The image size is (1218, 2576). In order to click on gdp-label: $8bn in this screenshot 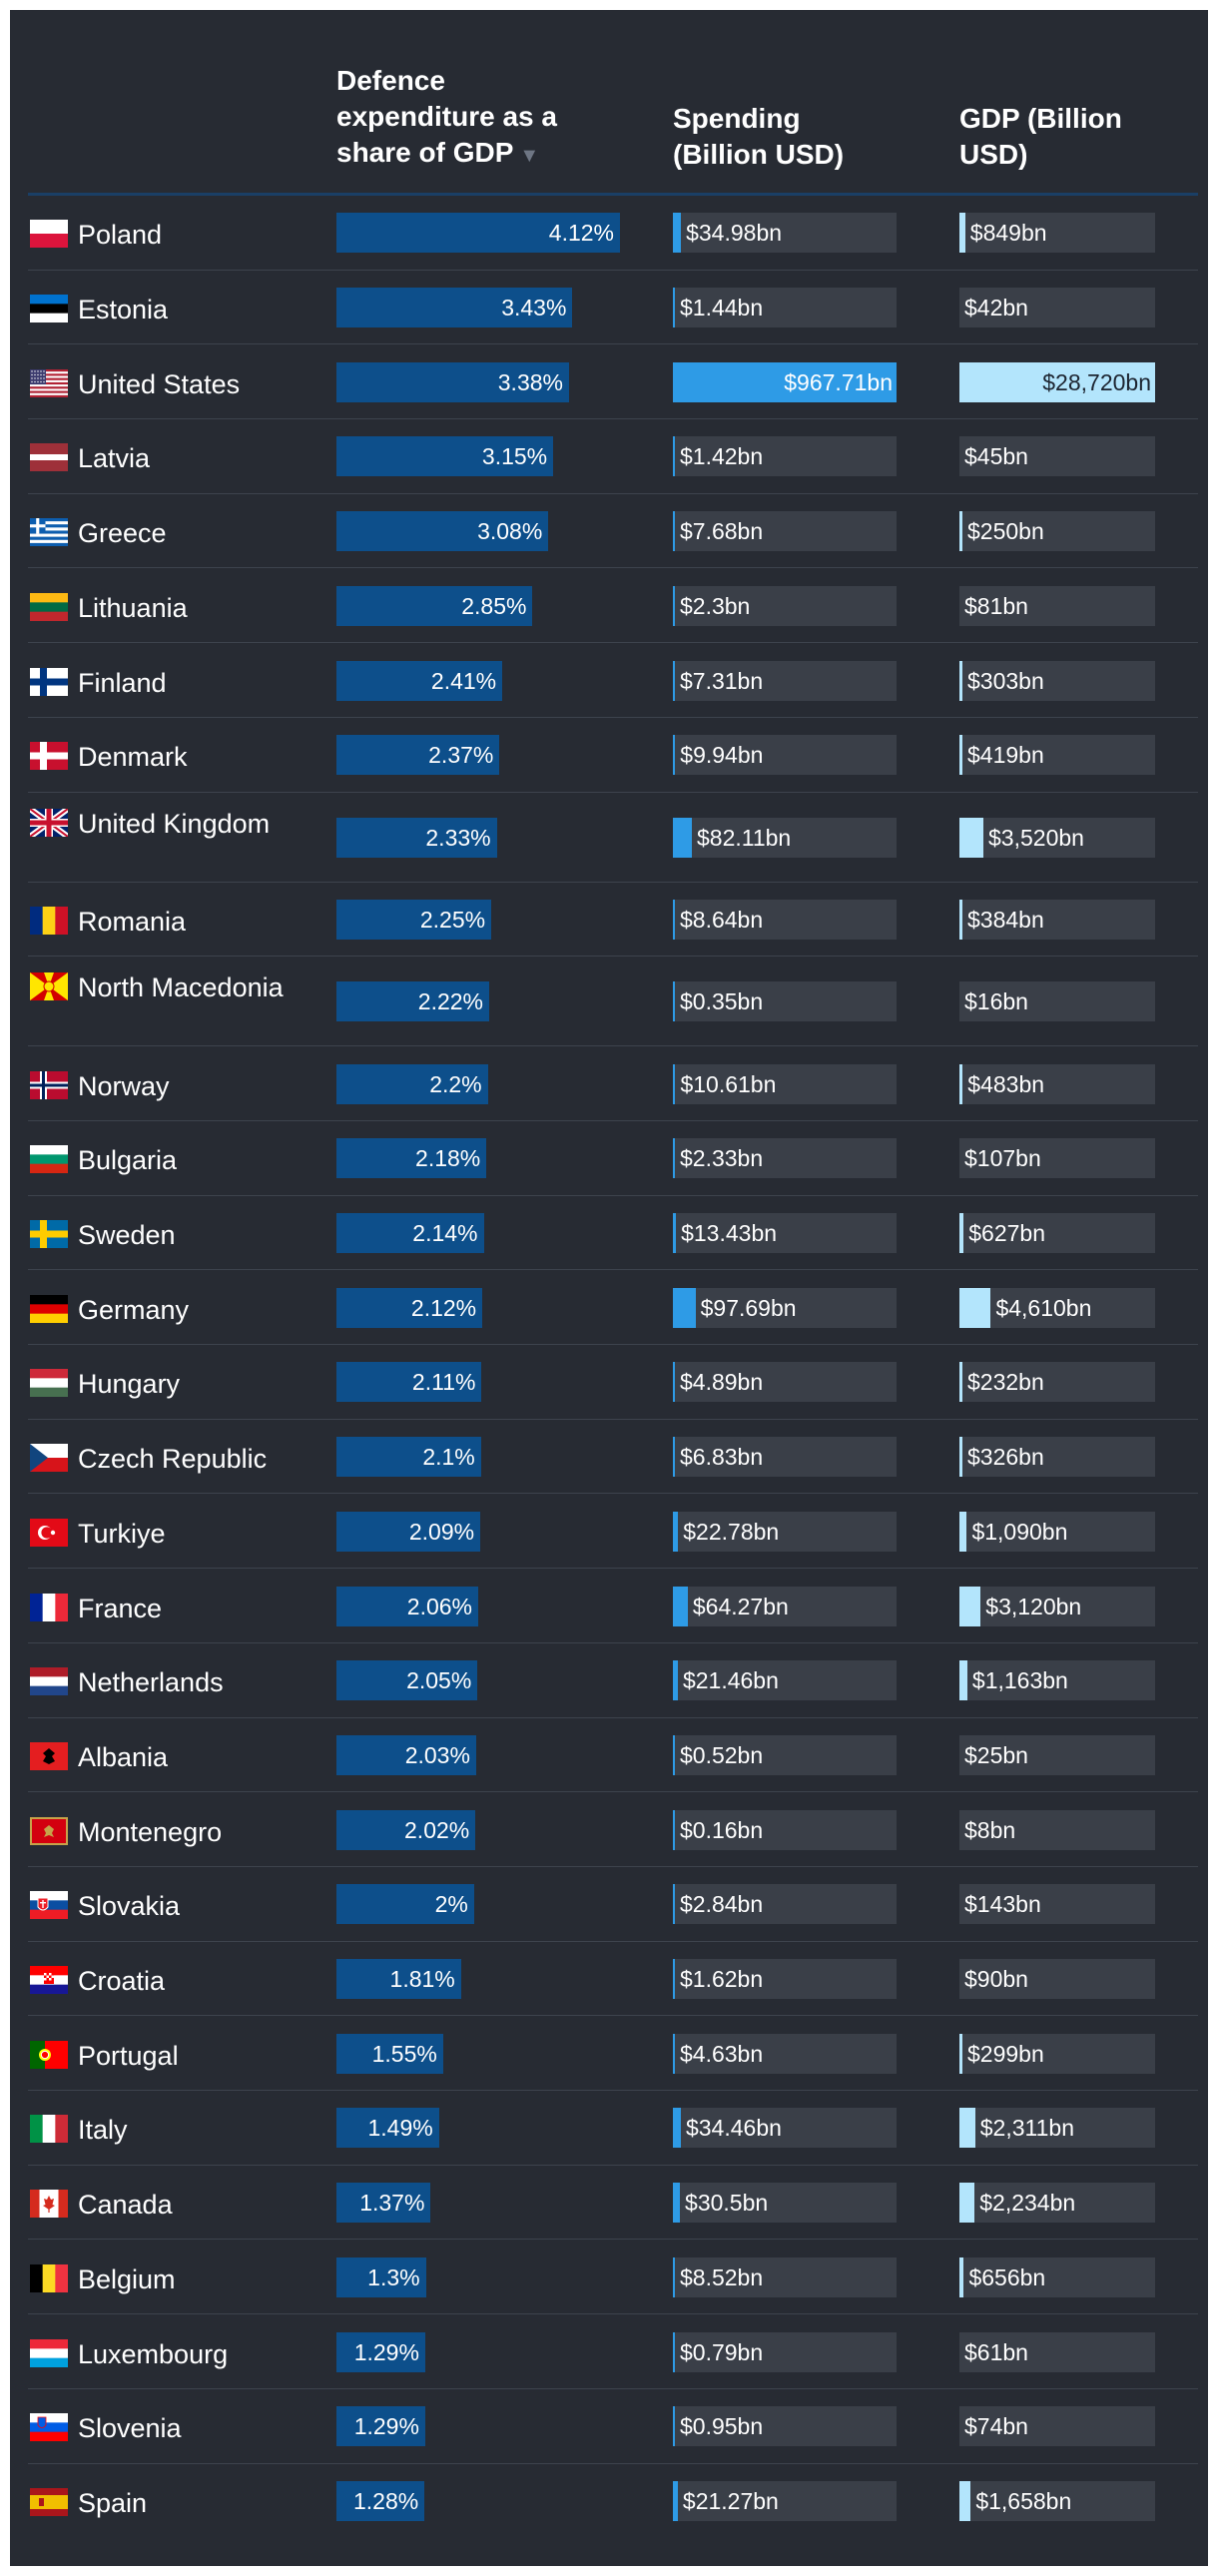, I will do `click(990, 1829)`.